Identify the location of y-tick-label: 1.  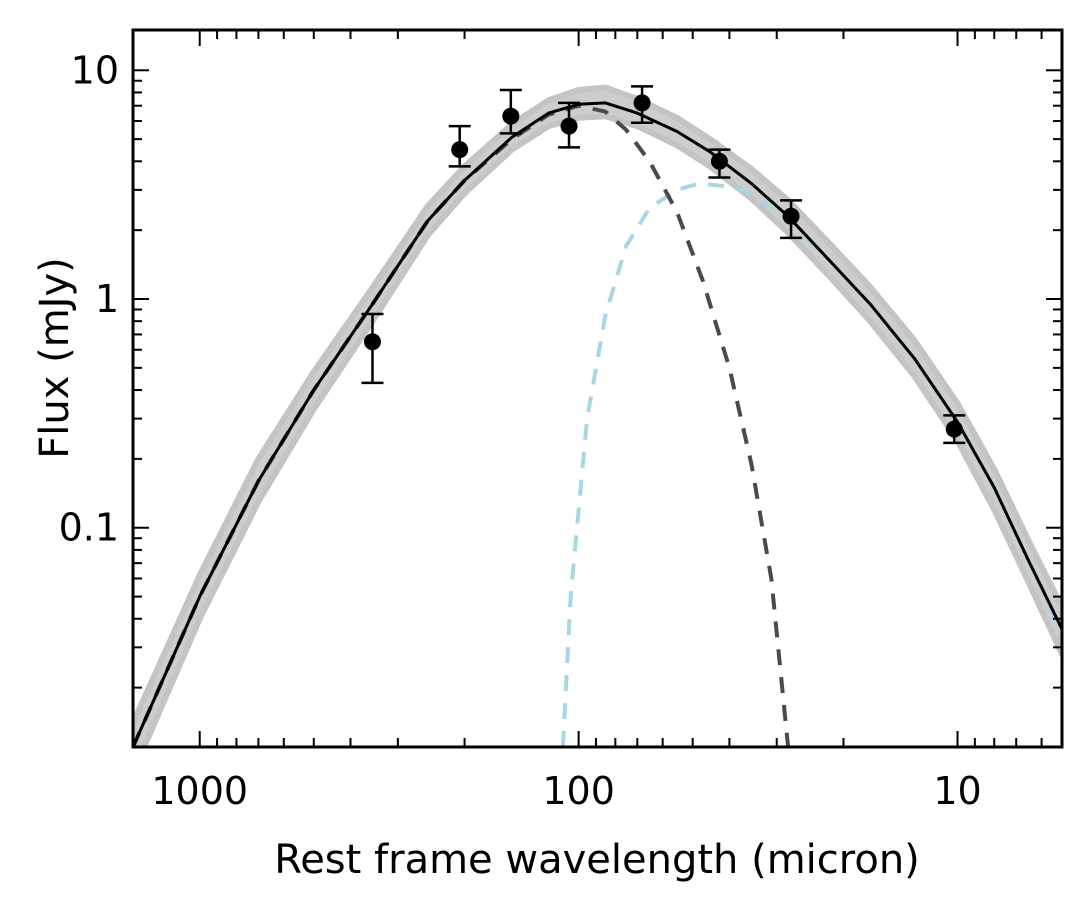
(107, 299).